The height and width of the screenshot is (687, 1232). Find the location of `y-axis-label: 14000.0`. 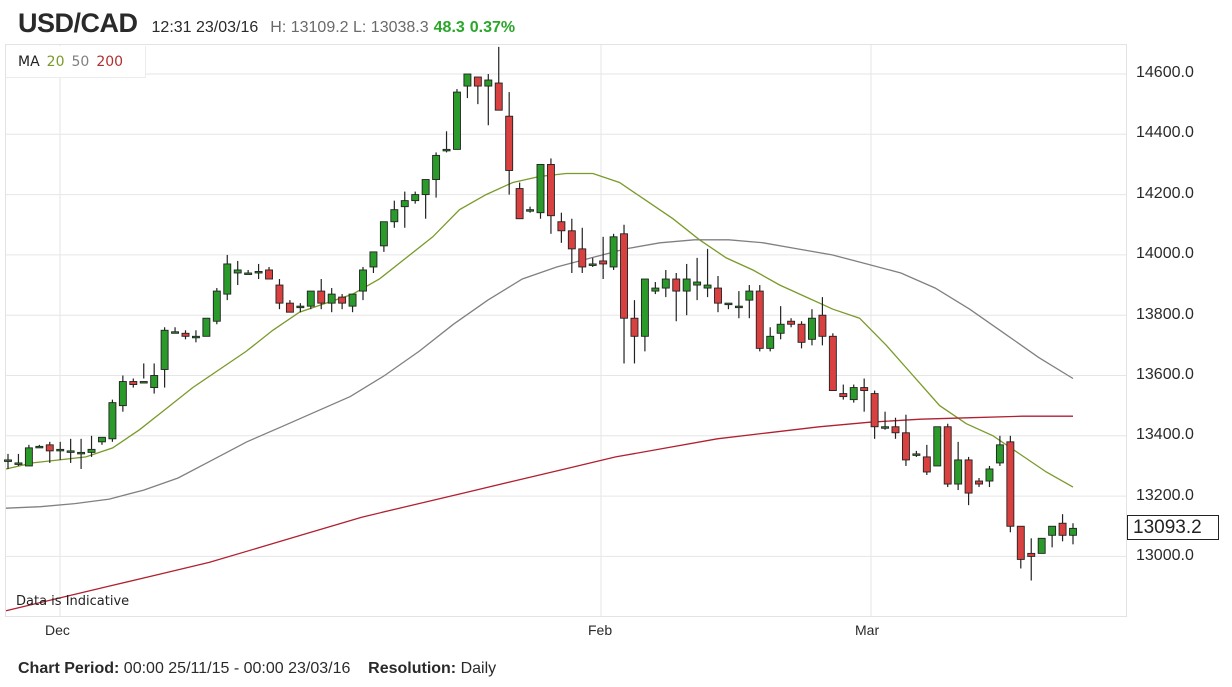

y-axis-label: 14000.0 is located at coordinates (1165, 253).